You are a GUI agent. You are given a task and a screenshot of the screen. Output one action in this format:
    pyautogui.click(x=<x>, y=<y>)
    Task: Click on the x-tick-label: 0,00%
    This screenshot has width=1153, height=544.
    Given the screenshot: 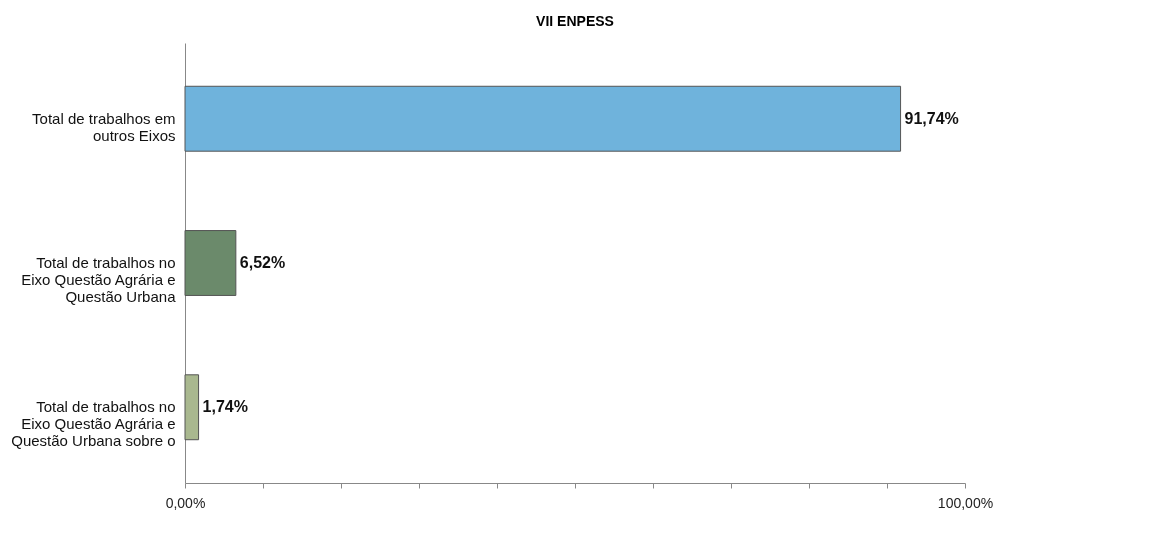 What is the action you would take?
    pyautogui.click(x=185, y=502)
    